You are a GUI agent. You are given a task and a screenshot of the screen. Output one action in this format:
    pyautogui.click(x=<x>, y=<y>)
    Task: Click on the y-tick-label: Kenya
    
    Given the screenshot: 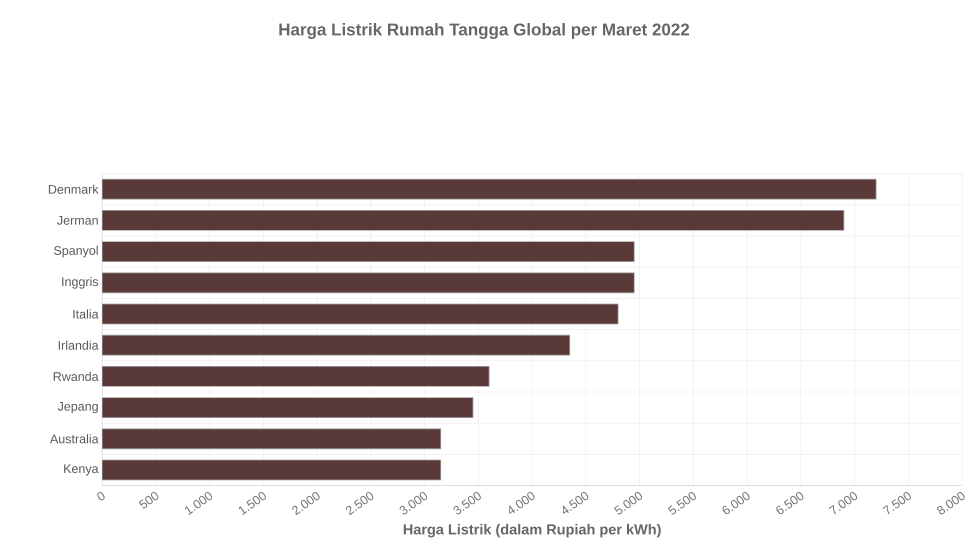 What is the action you would take?
    pyautogui.click(x=81, y=470)
    